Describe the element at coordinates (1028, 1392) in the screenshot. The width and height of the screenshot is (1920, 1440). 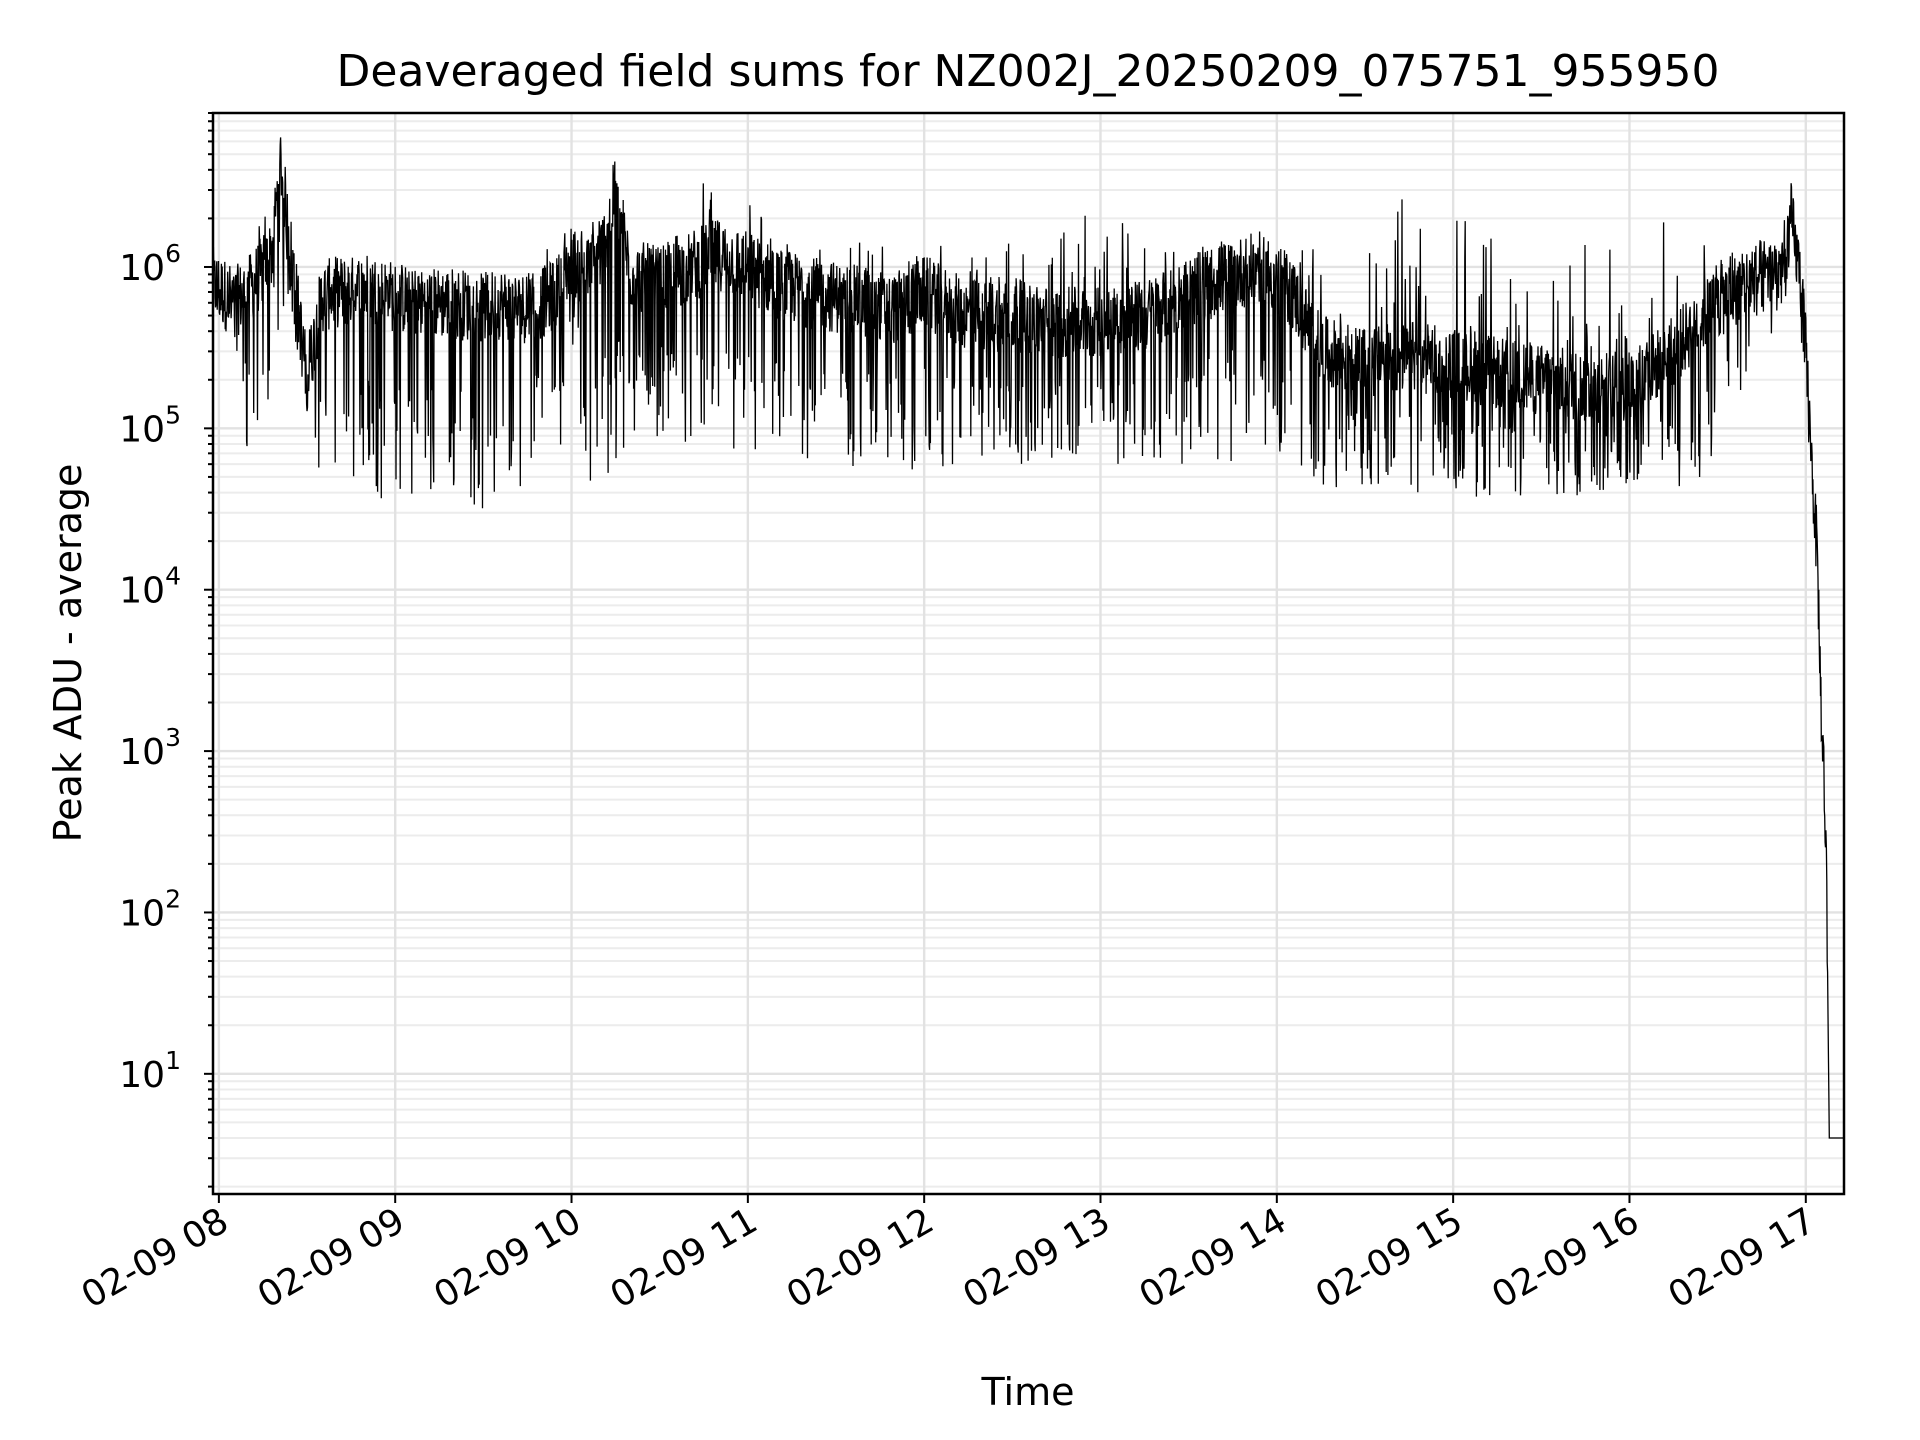
I see `x-axis-label: Time` at that location.